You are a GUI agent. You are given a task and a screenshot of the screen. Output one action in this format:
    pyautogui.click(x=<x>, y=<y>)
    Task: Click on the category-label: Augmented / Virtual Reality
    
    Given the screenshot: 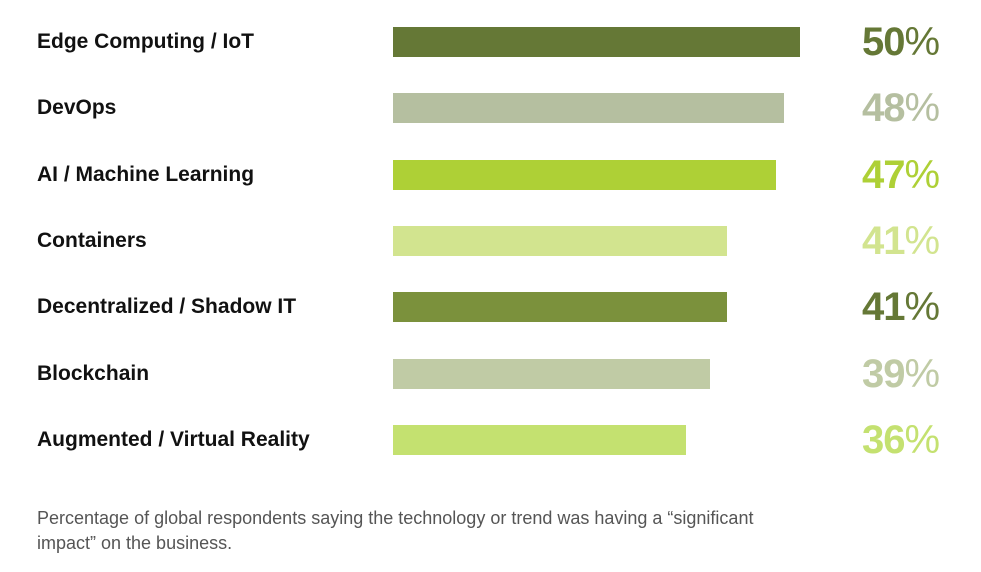 What is the action you would take?
    pyautogui.click(x=173, y=439)
    